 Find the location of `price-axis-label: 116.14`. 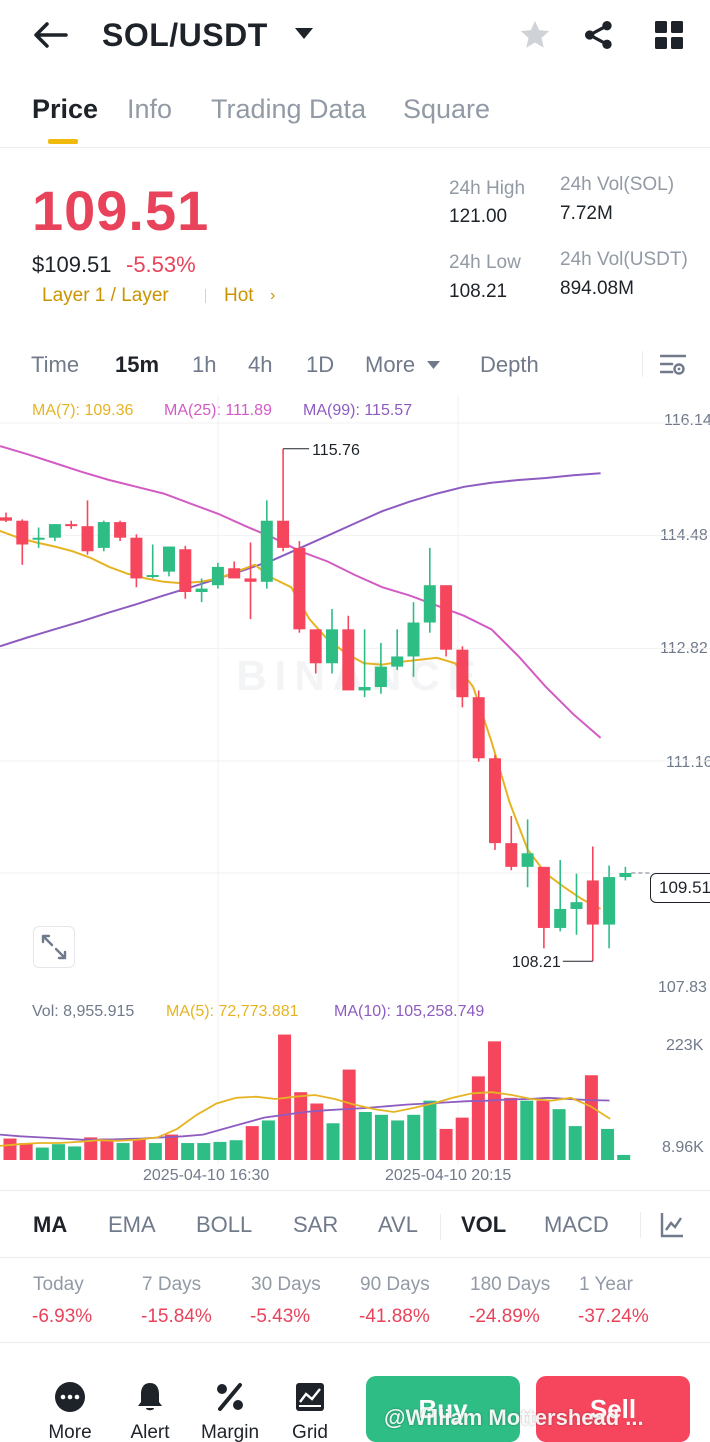

price-axis-label: 116.14 is located at coordinates (687, 420).